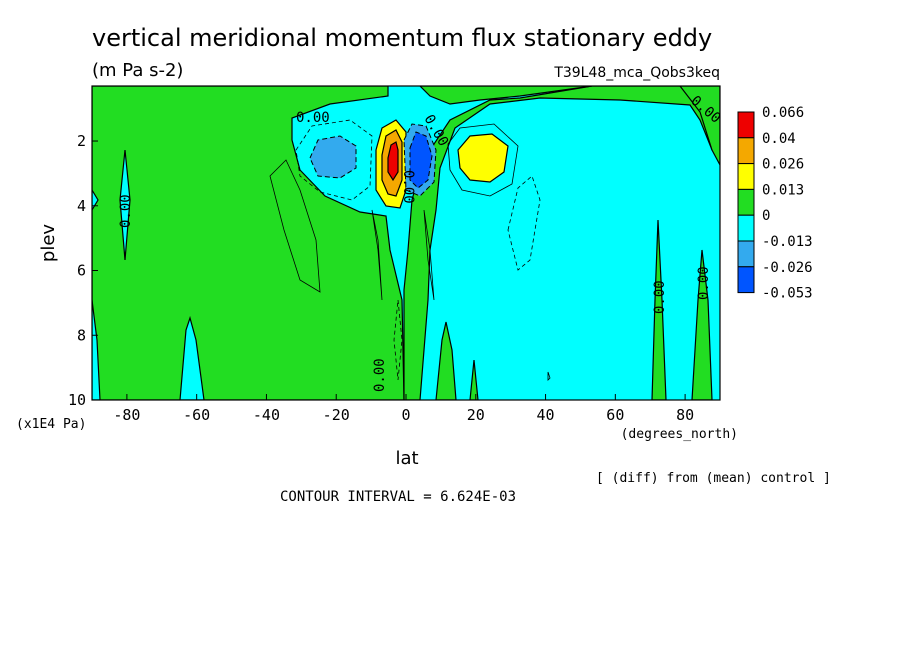  I want to click on x-tick-label: 60, so click(615, 415).